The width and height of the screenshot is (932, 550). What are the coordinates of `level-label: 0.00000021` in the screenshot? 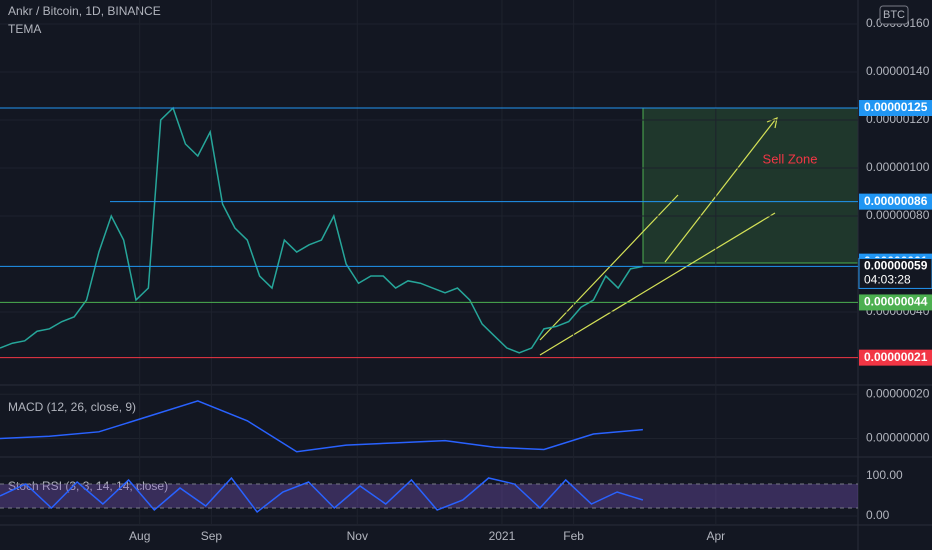 It's located at (896, 357).